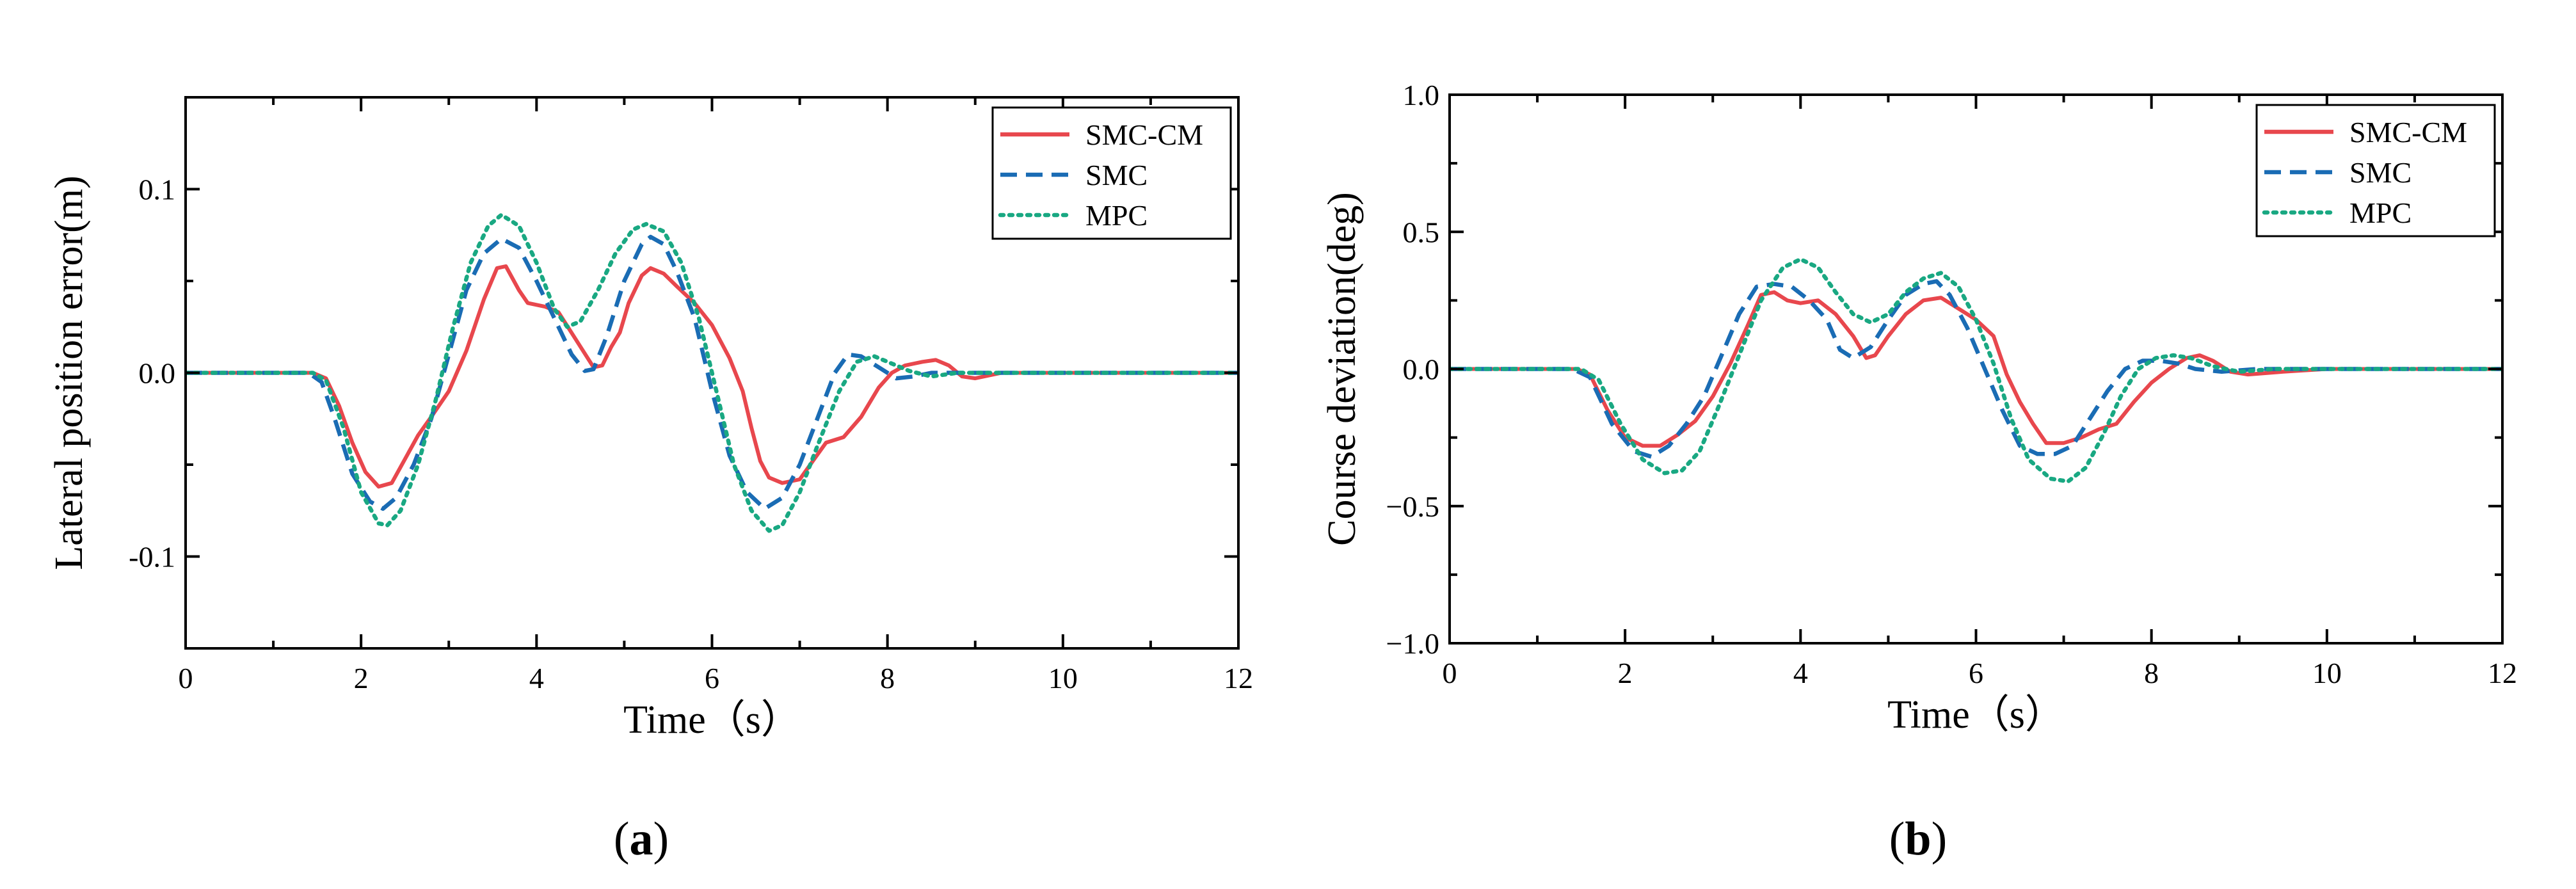 The image size is (2576, 889). Describe the element at coordinates (157, 373) in the screenshot. I see `chart-a-ytick-label: 0.0` at that location.